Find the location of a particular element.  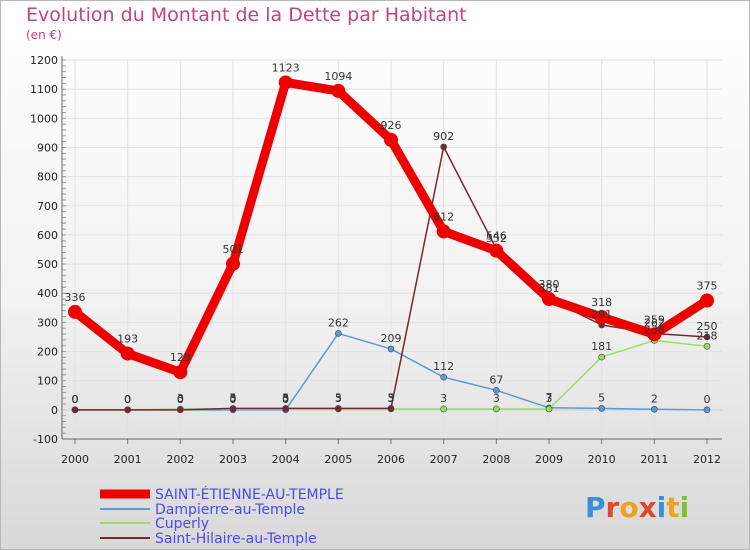

y-tick-label: 800 is located at coordinates (47, 177).